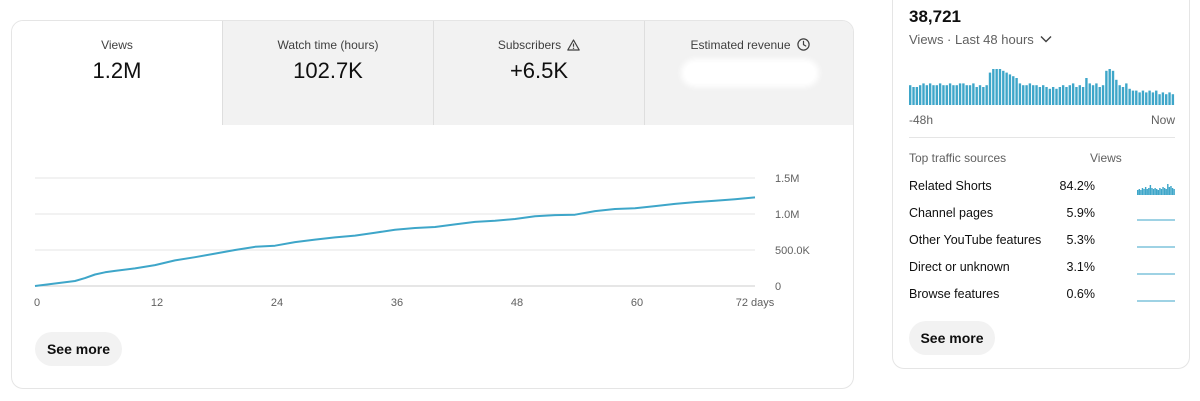  Describe the element at coordinates (1162, 120) in the screenshot. I see `realtime-axis-end: Now` at that location.